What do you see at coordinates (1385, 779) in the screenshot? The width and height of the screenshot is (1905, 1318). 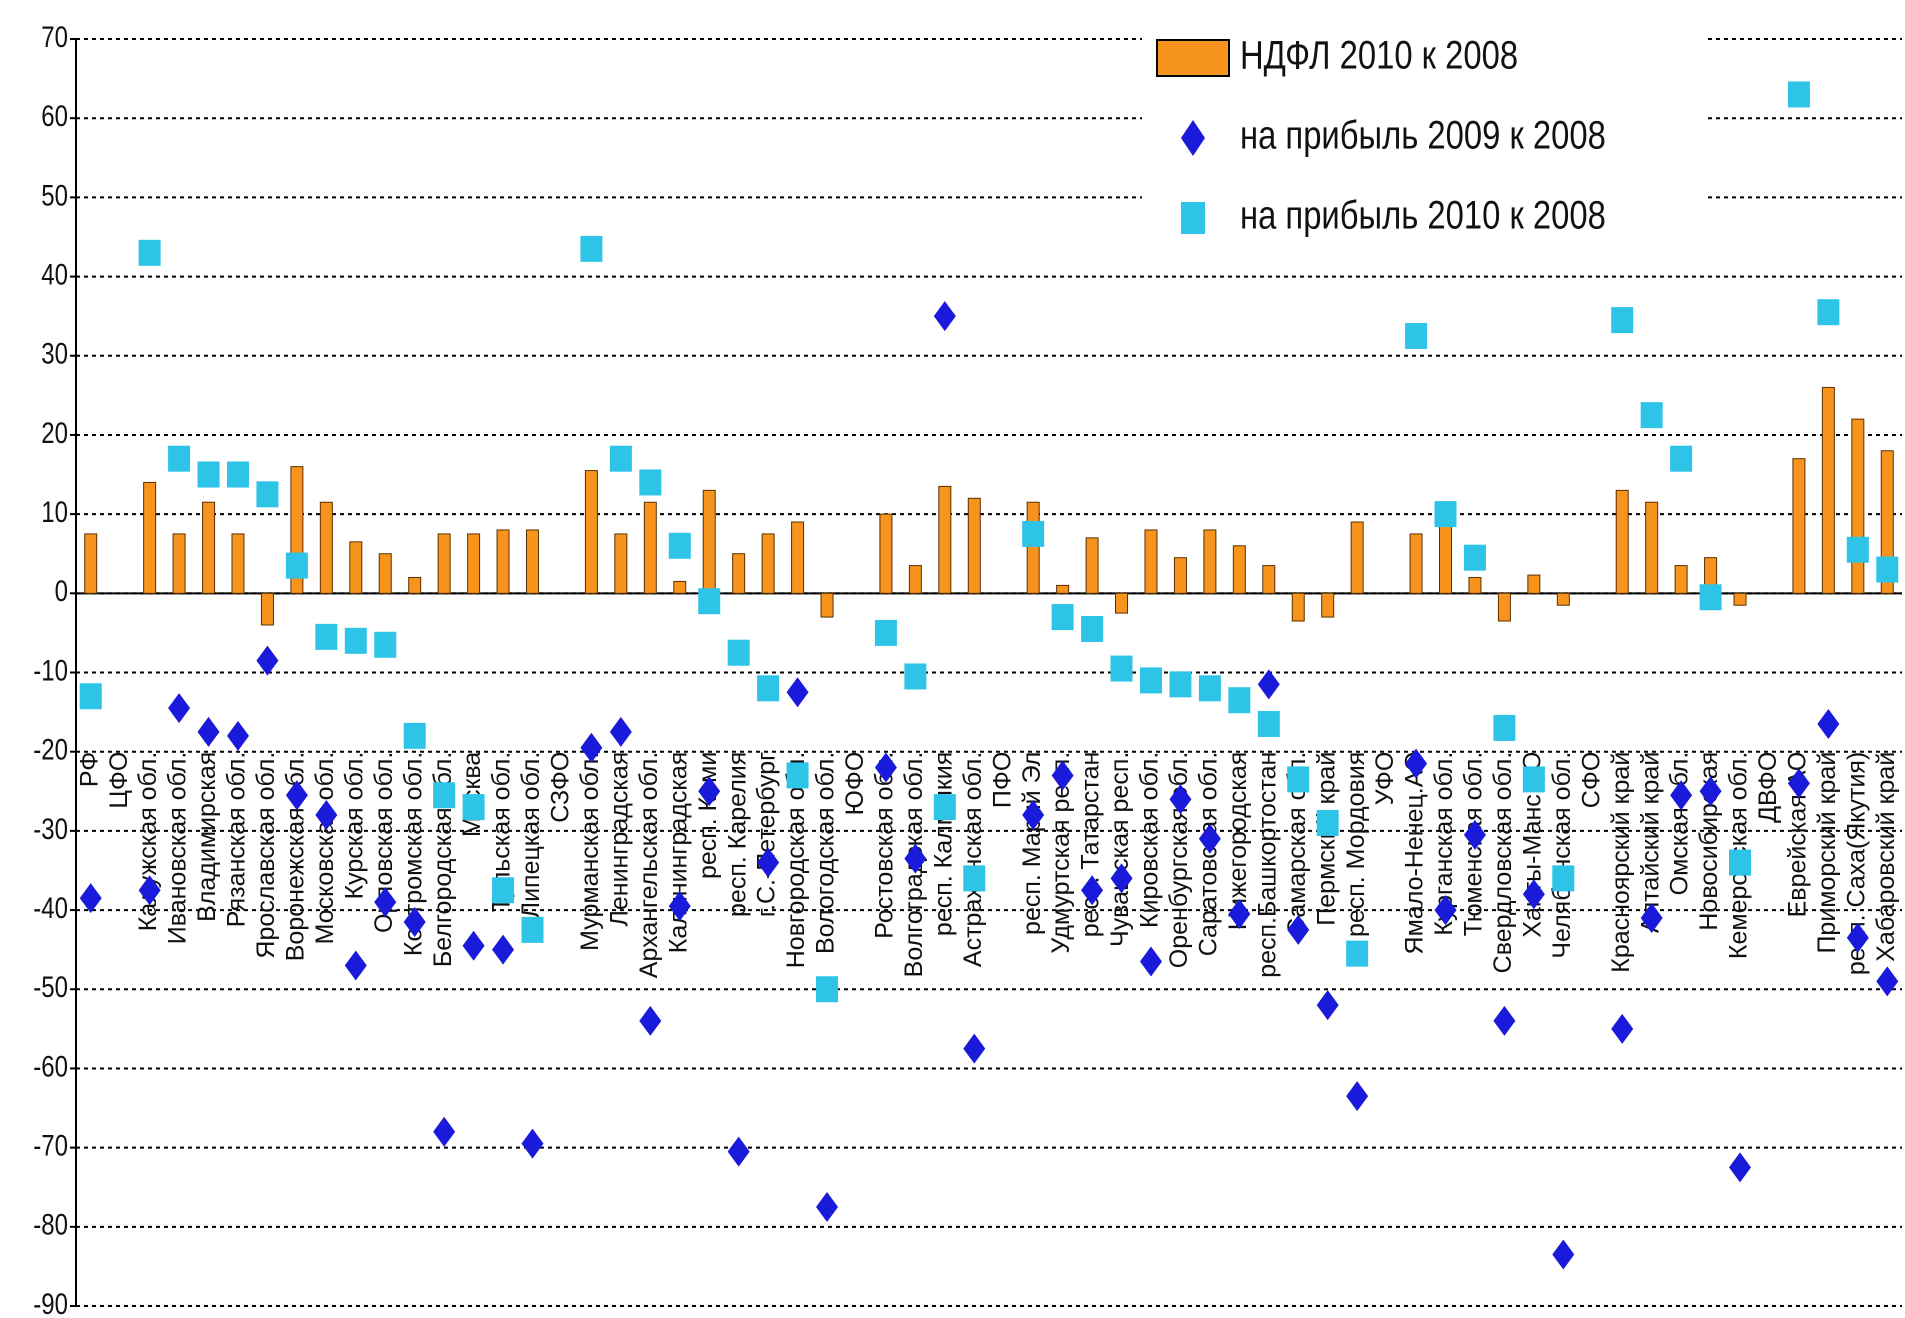 I see `x-tick-label: УФО` at bounding box center [1385, 779].